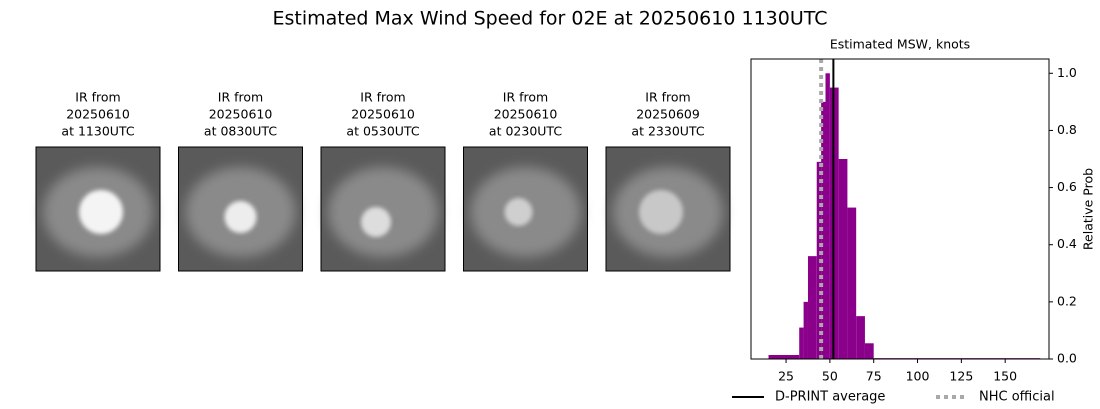  What do you see at coordinates (918, 376) in the screenshot?
I see `x-tick-label: 100` at bounding box center [918, 376].